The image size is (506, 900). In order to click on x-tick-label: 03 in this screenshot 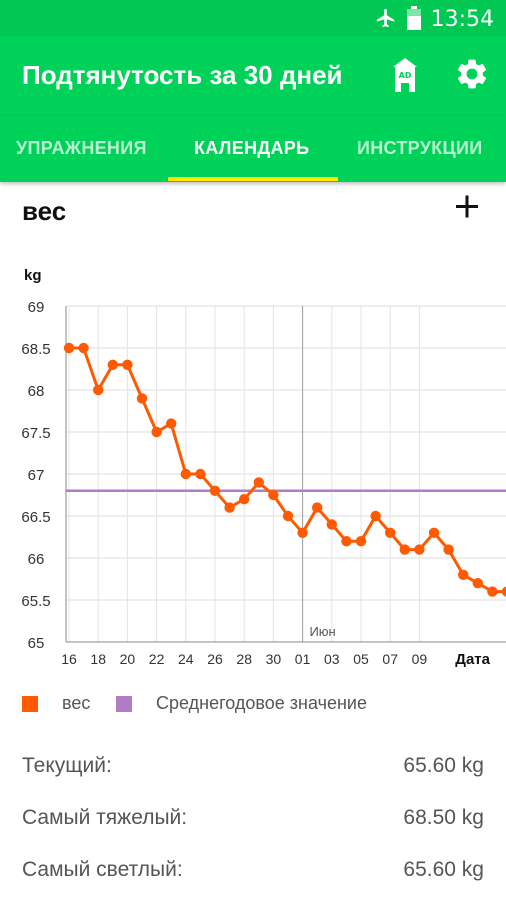, I will do `click(332, 659)`.